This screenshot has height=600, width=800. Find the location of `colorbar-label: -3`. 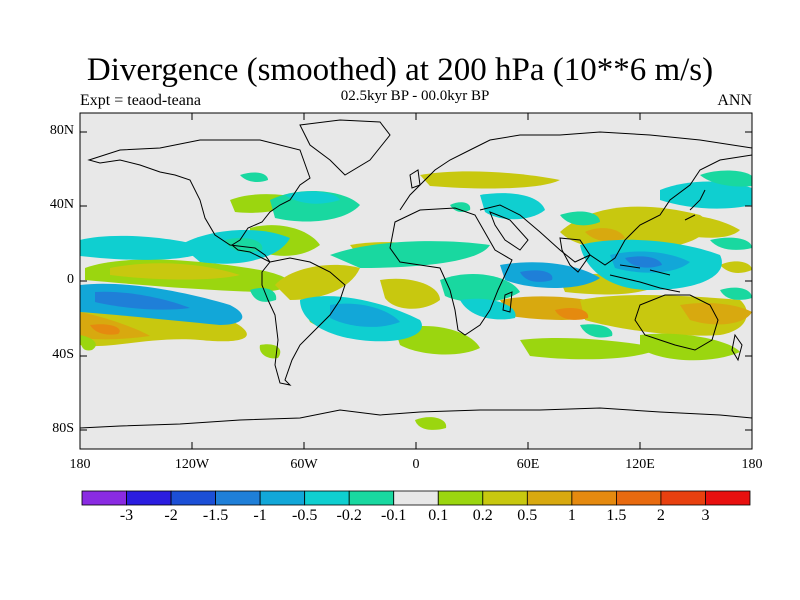

colorbar-label: -3 is located at coordinates (126, 515).